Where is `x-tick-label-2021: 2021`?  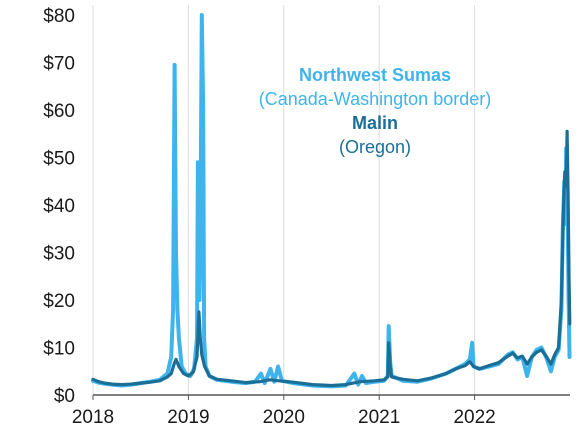
x-tick-label-2021: 2021 is located at coordinates (379, 417).